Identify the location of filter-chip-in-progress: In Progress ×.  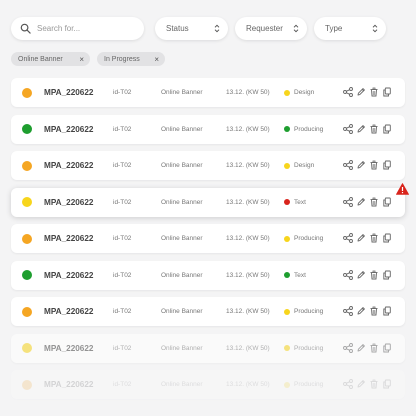
(131, 59).